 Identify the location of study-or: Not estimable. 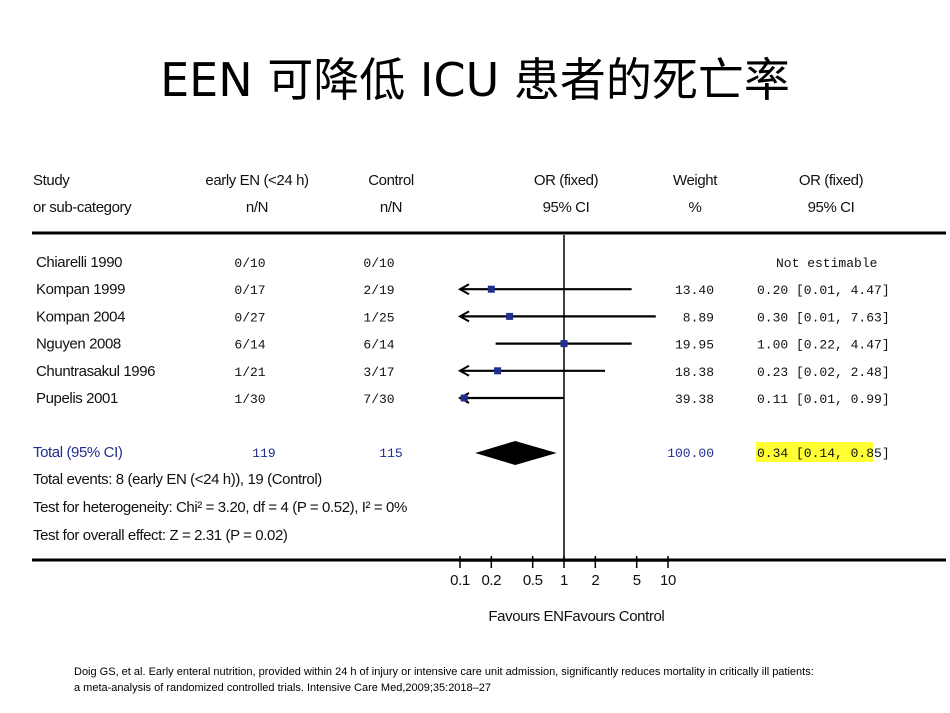
(826, 263).